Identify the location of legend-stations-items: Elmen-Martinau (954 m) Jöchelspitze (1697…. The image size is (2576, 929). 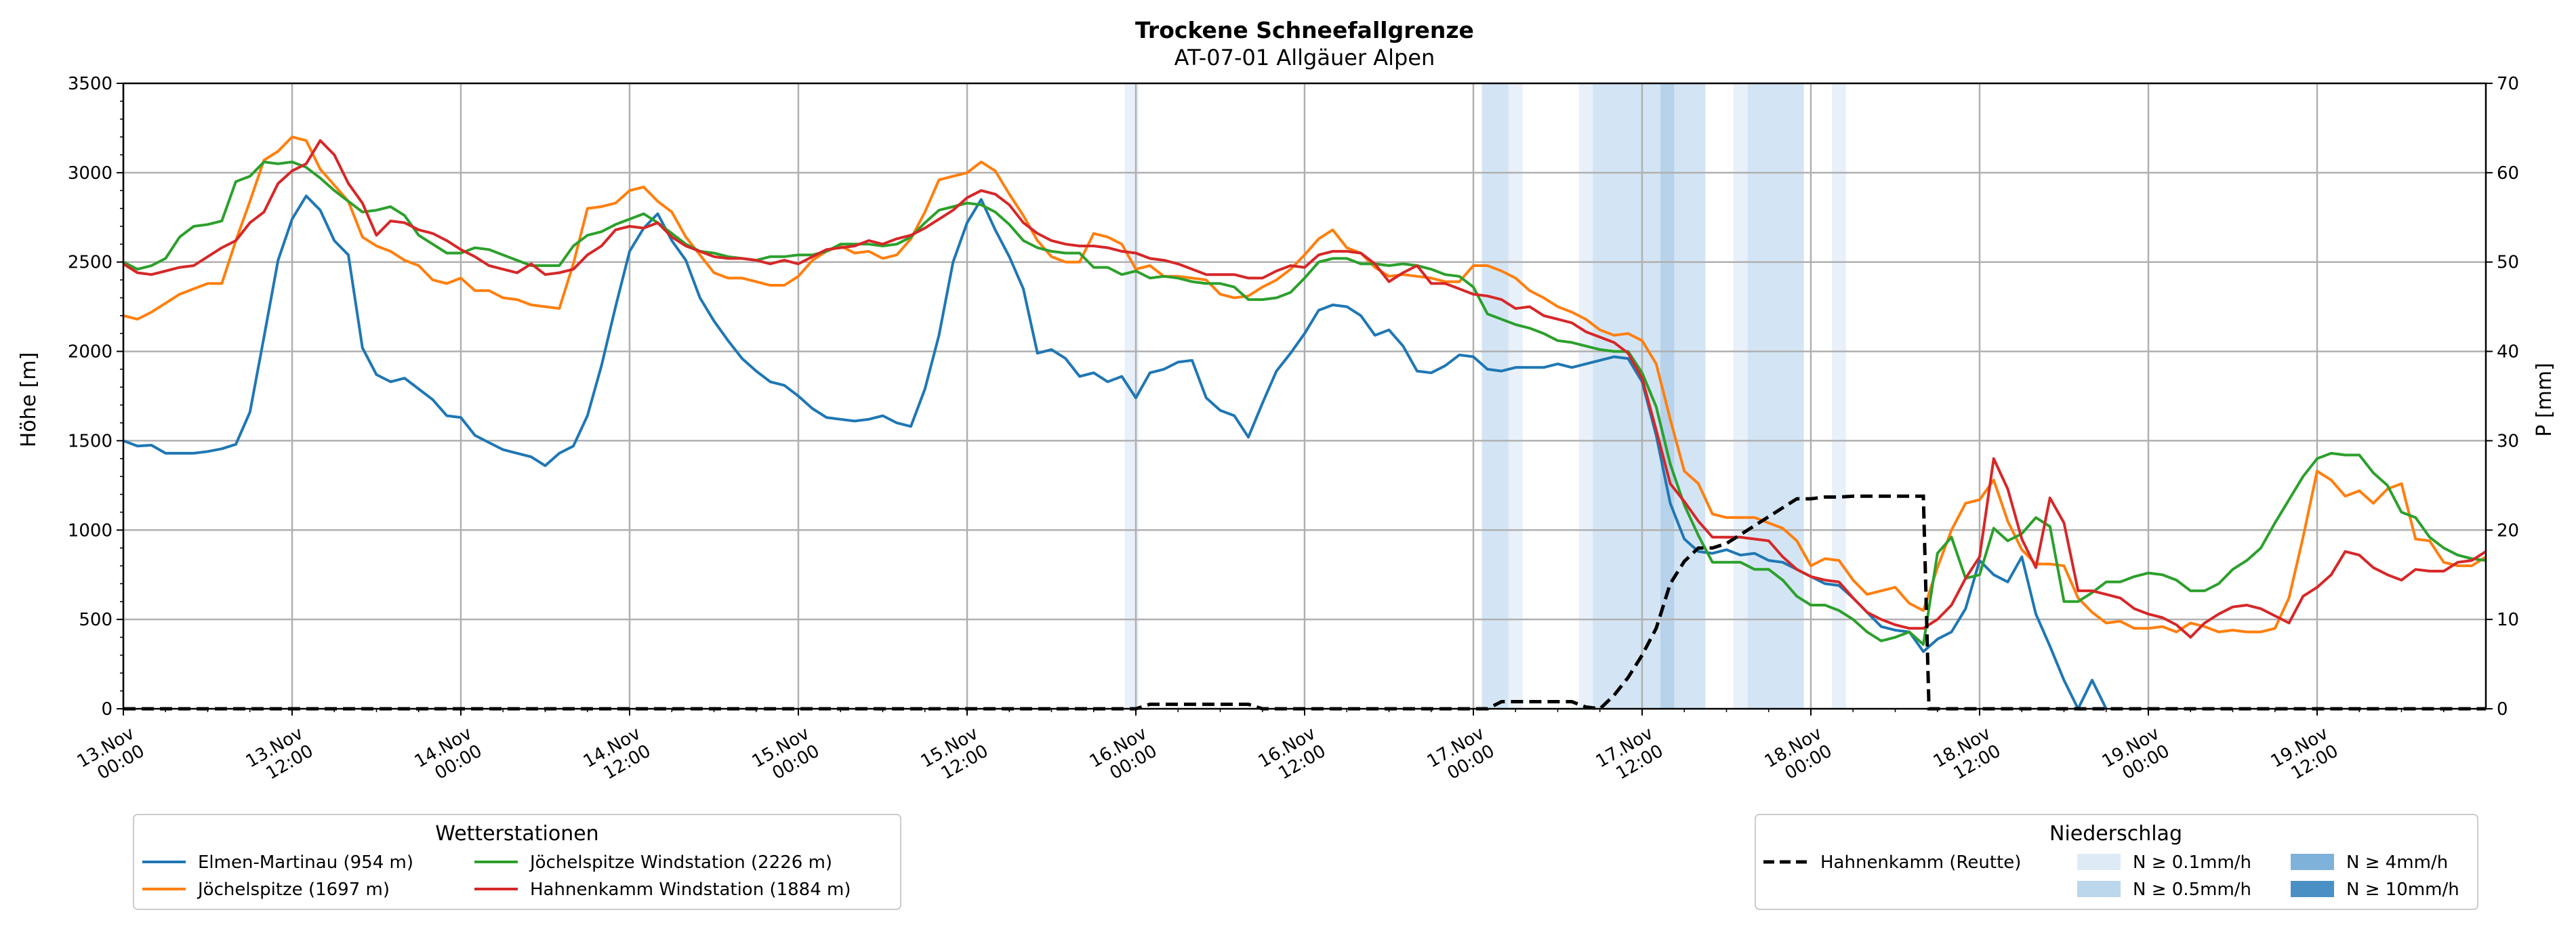
(497, 876).